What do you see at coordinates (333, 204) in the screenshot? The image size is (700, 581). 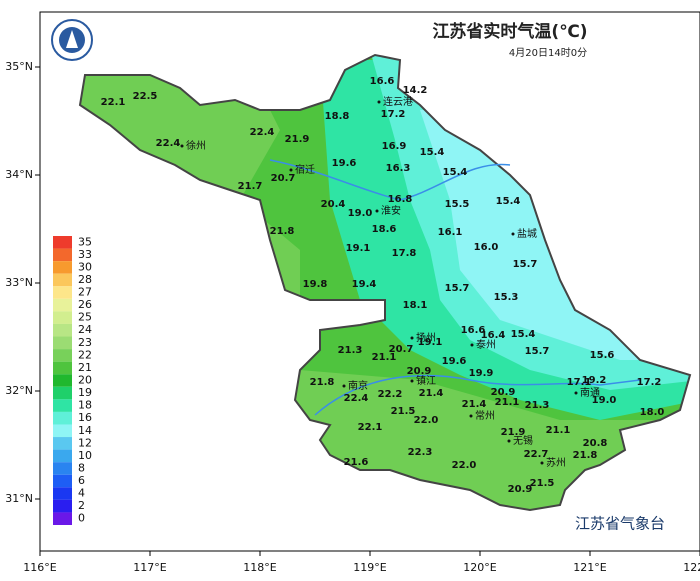 I see `station-temp: 20.4` at bounding box center [333, 204].